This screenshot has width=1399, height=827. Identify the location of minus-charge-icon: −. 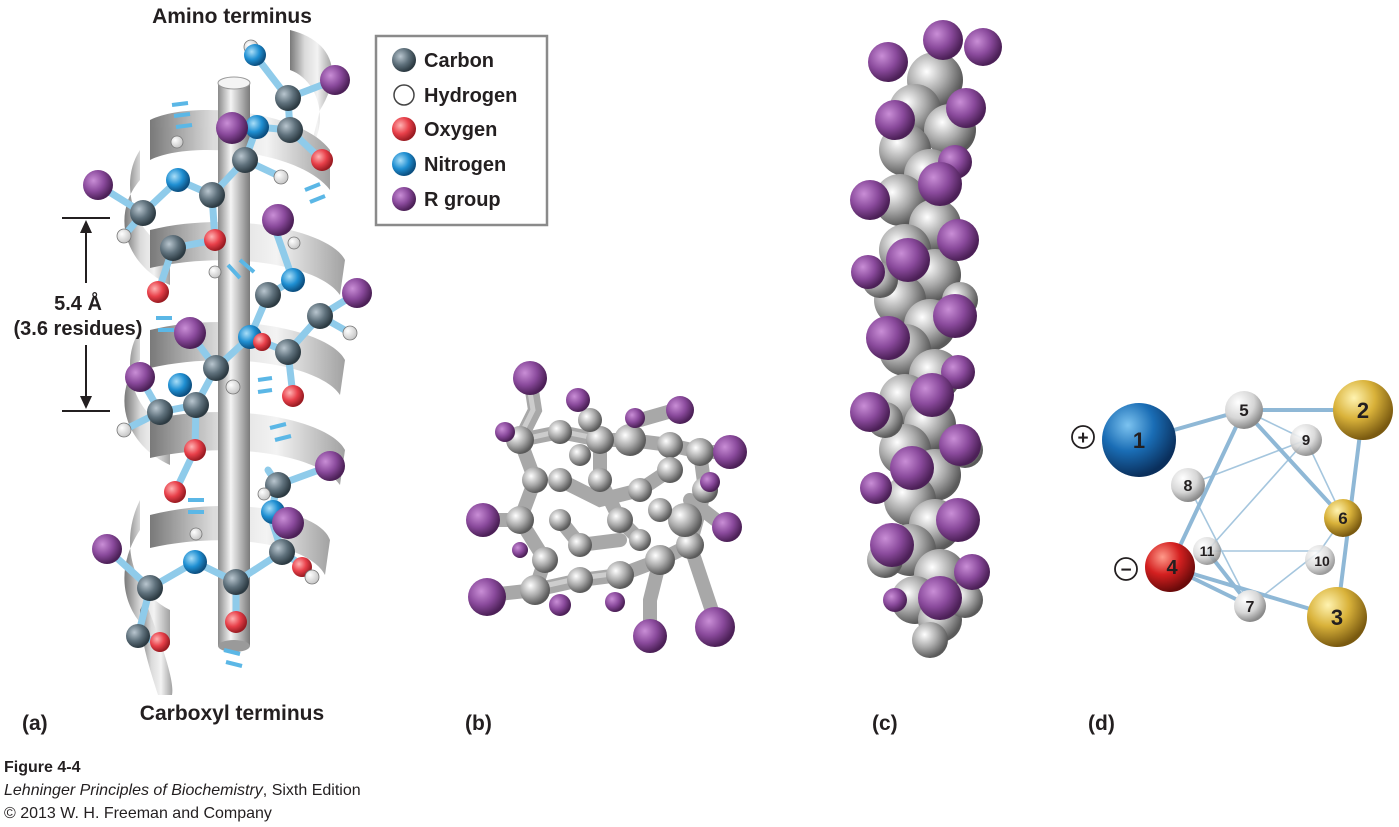
(1126, 569).